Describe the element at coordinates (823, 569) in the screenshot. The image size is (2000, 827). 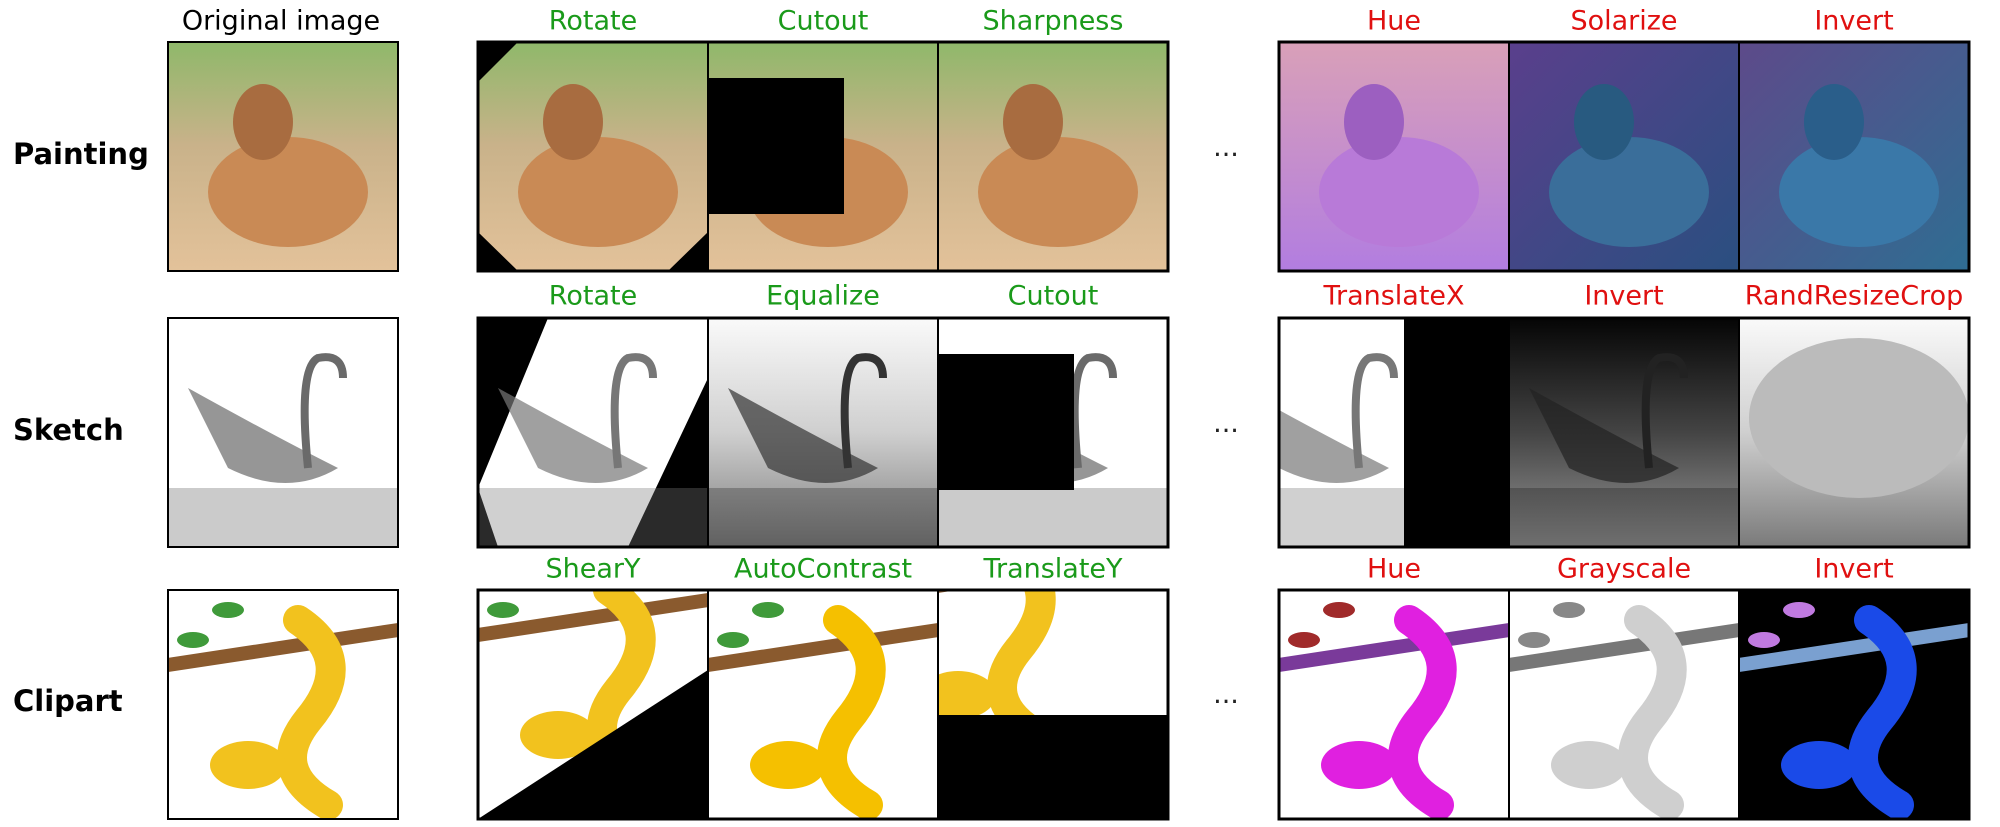
I see `augmentation-label: AutoContrast` at that location.